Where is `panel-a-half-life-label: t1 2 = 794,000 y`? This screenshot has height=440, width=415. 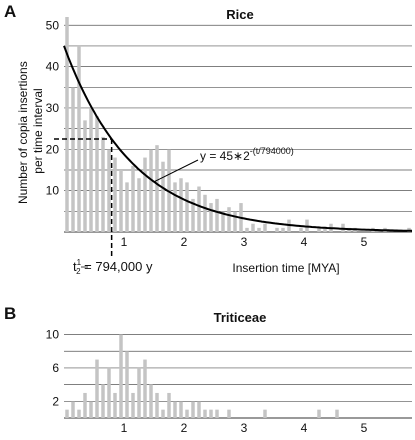
panel-a-half-life-label: t1 2 = 794,000 y is located at coordinates (113, 267).